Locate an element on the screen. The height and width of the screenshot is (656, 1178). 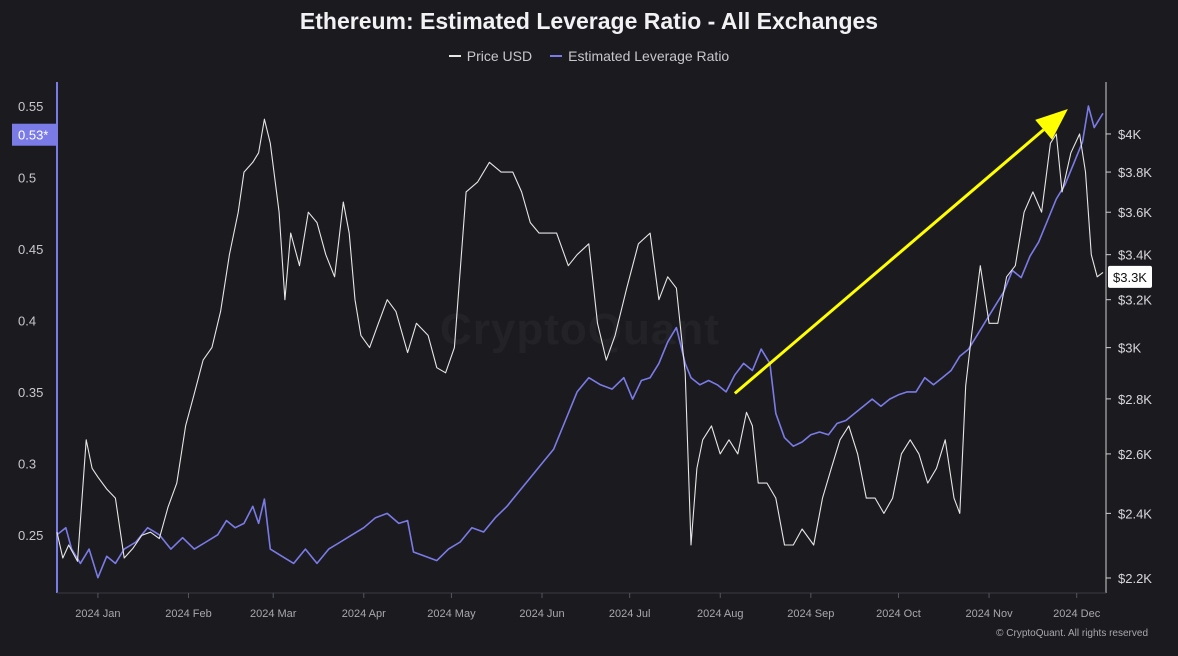
legend-label-leverage: Estimated Leverage Ratio is located at coordinates (649, 56).